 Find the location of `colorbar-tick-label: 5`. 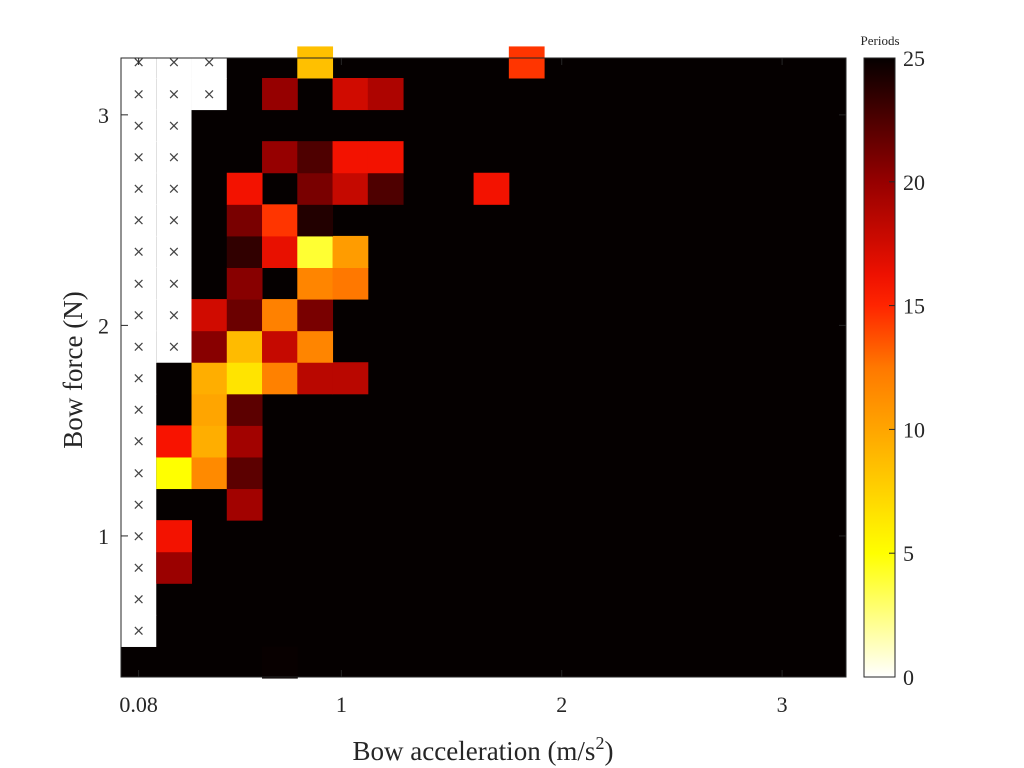

colorbar-tick-label: 5 is located at coordinates (908, 553).